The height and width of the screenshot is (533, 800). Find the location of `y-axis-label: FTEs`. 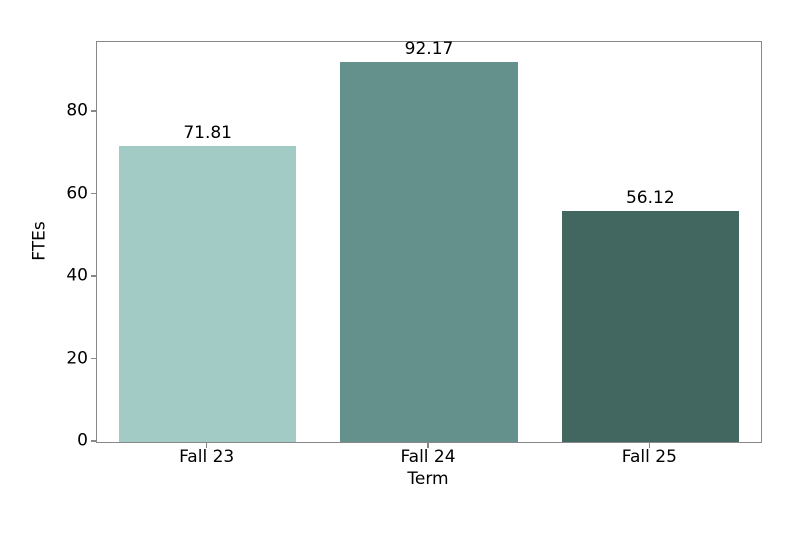

y-axis-label: FTEs is located at coordinates (39, 241).